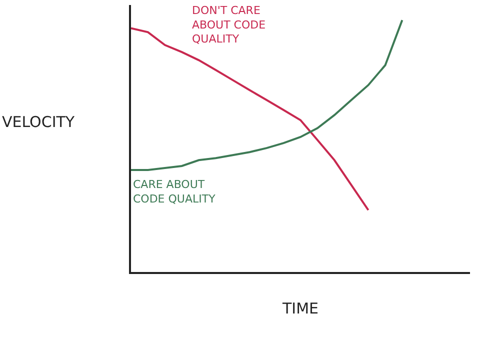  What do you see at coordinates (229, 25) in the screenshot?
I see `series-label: DON'T CARE ABOUT CODE QUALITY` at bounding box center [229, 25].